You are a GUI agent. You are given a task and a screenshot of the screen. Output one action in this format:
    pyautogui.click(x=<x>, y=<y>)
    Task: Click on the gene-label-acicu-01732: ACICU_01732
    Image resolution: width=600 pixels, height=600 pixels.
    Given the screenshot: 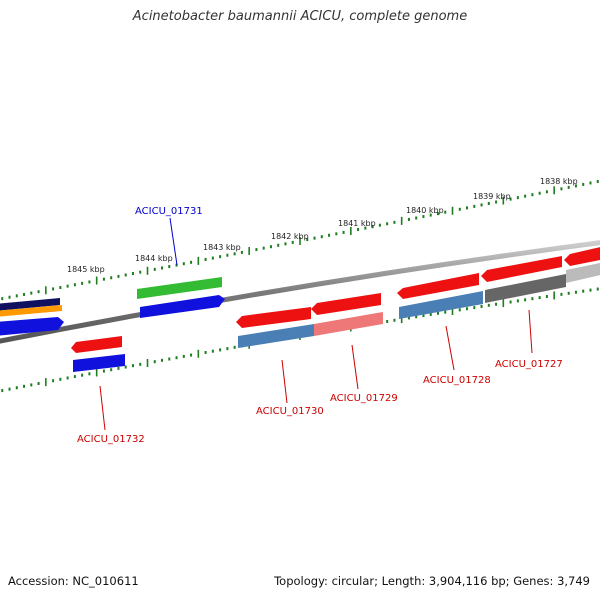 What is the action you would take?
    pyautogui.click(x=111, y=439)
    